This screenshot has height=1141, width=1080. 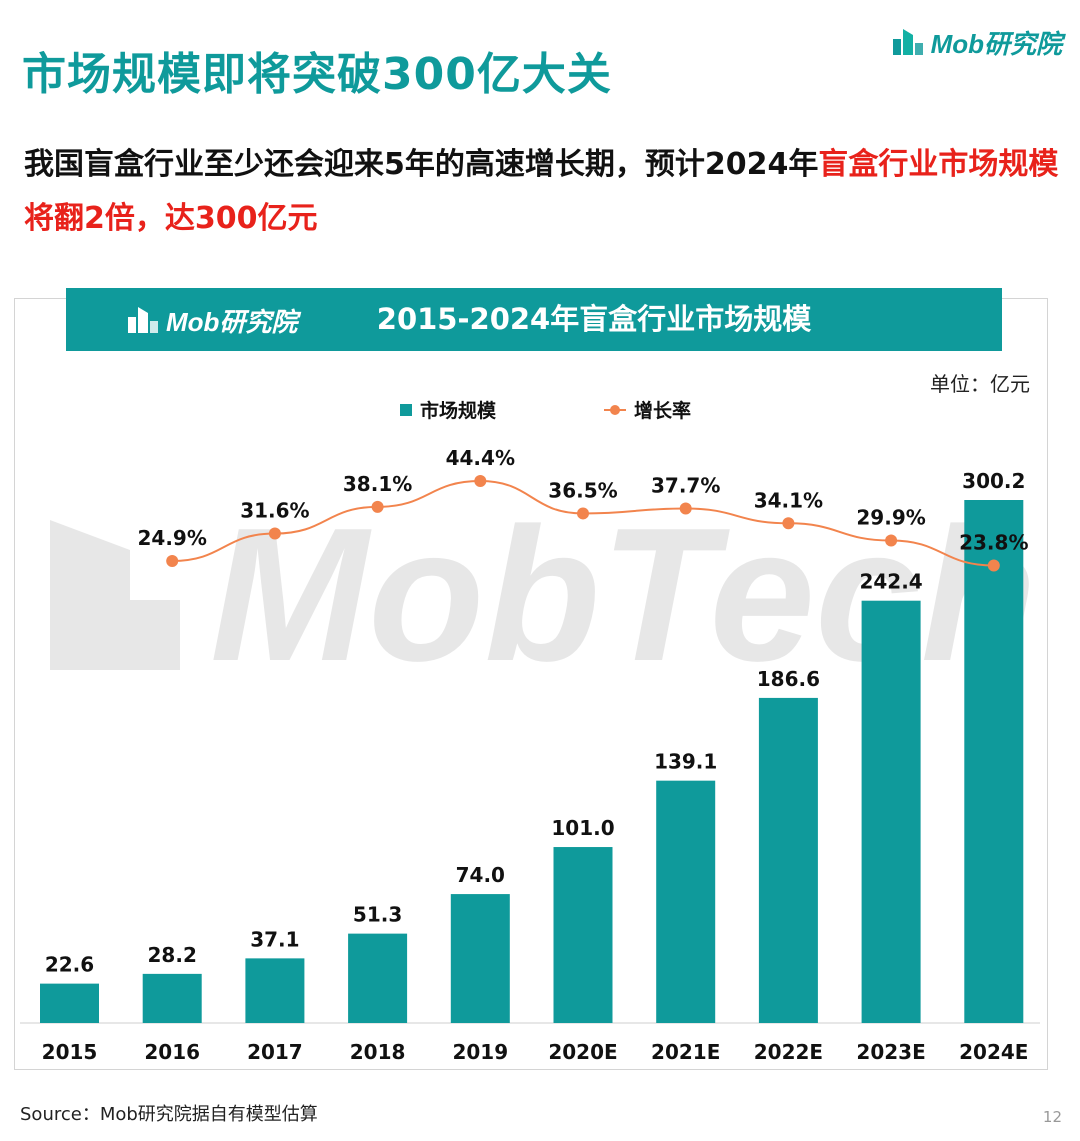 What do you see at coordinates (582, 490) in the screenshot?
I see `growth-label: 36.5%` at bounding box center [582, 490].